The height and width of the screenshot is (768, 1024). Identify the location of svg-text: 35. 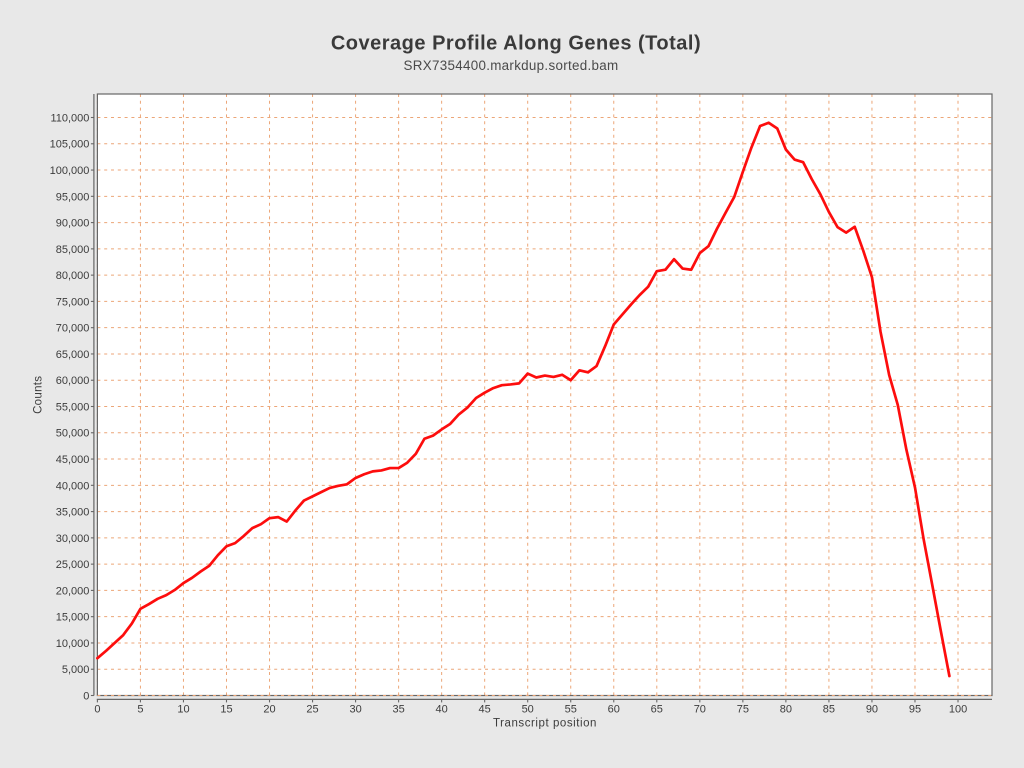
(398, 710).